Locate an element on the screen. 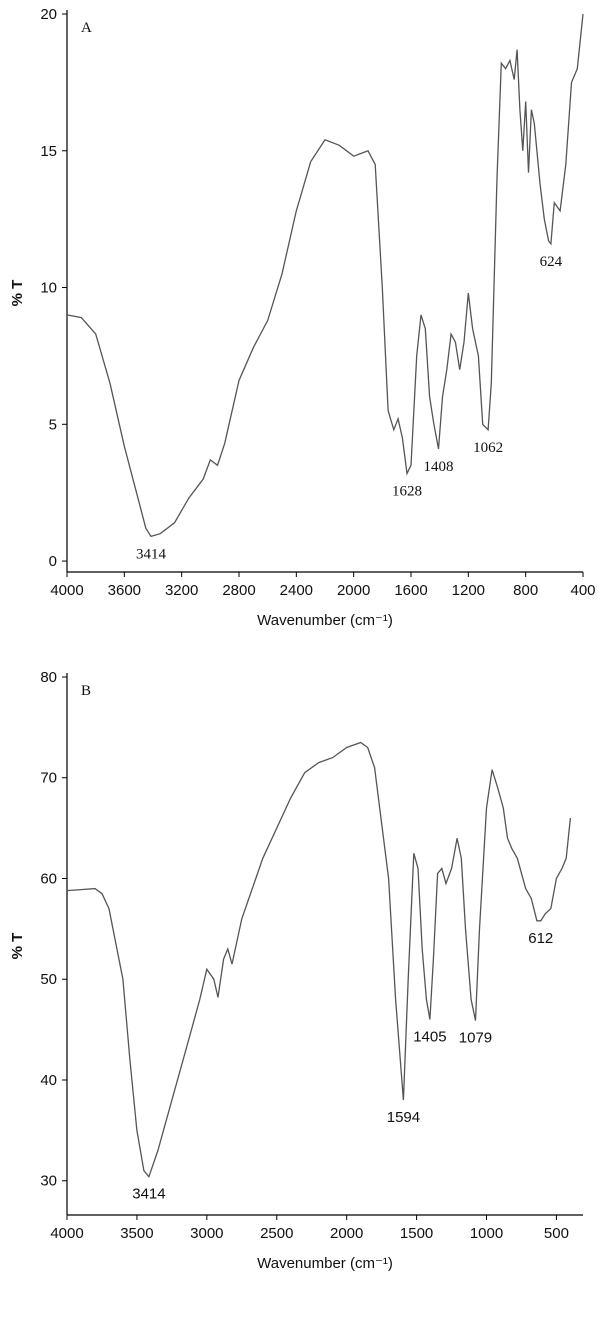 Image resolution: width=600 pixels, height=1323 pixels. y-tick-label: 50 is located at coordinates (48, 979).